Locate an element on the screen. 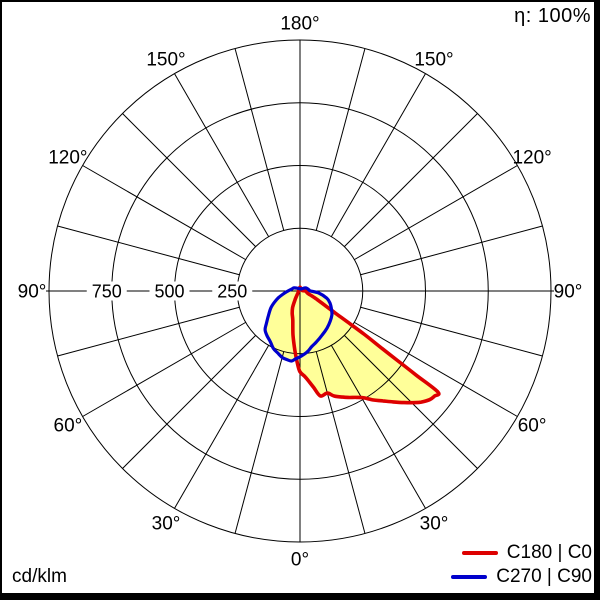  legend: C180 | C0 C270 | C90 is located at coordinates (521, 565).